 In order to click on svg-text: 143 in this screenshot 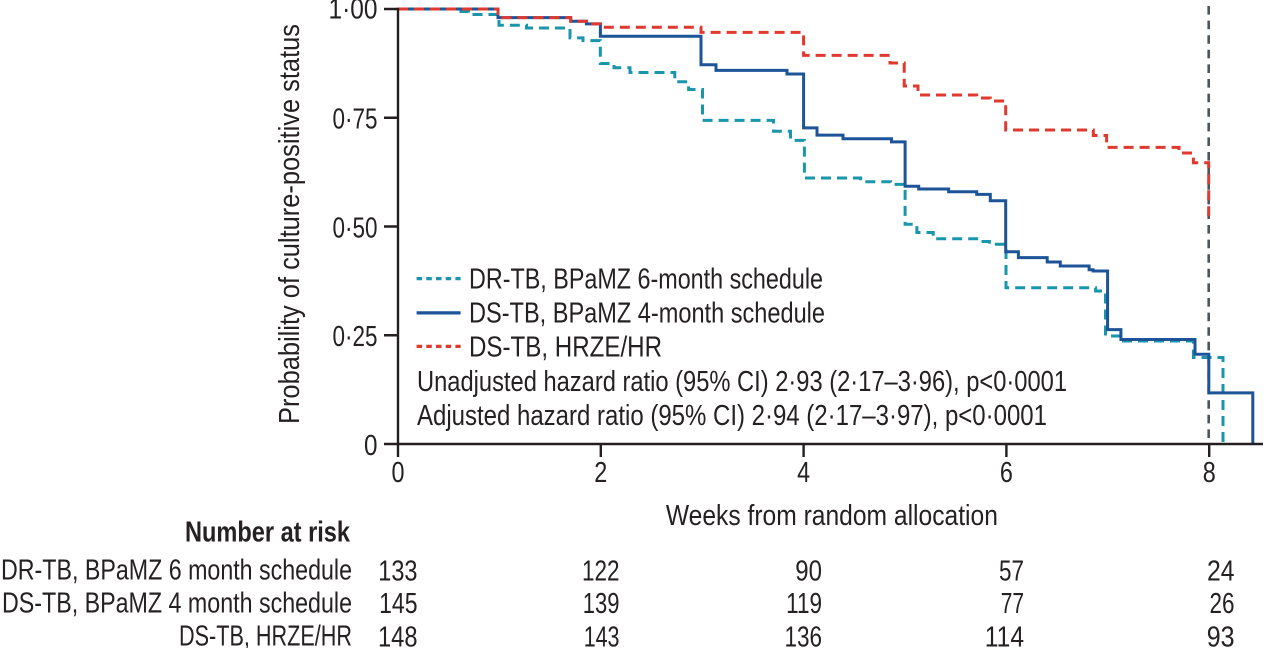, I will do `click(602, 634)`.